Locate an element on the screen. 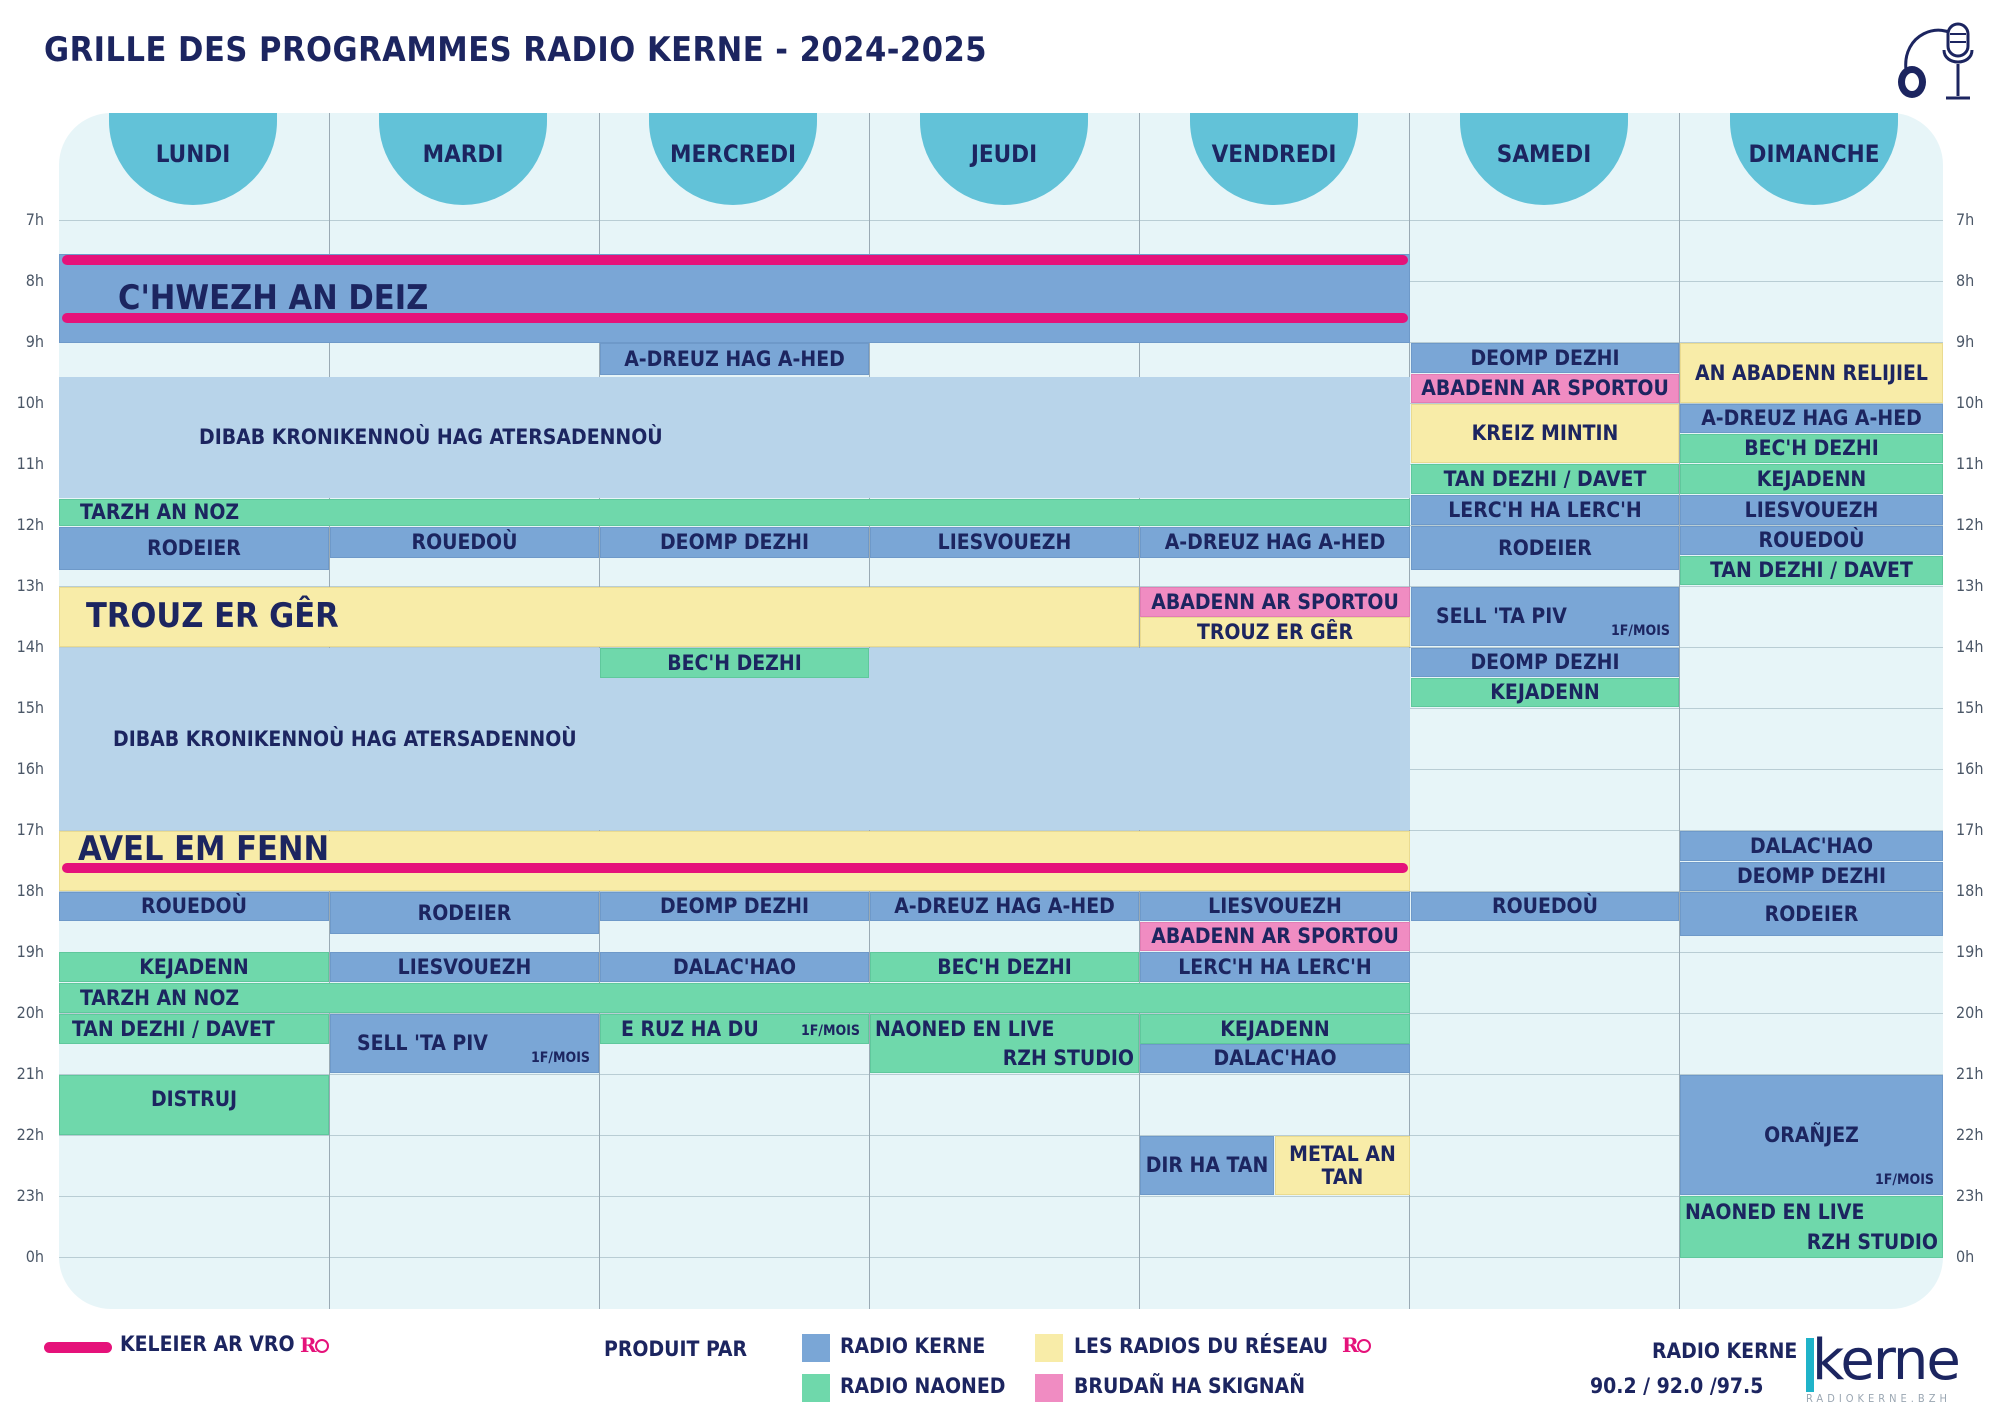 This screenshot has height=1414, width=2000. program-block: TROUZ ER GÊR is located at coordinates (1275, 632).